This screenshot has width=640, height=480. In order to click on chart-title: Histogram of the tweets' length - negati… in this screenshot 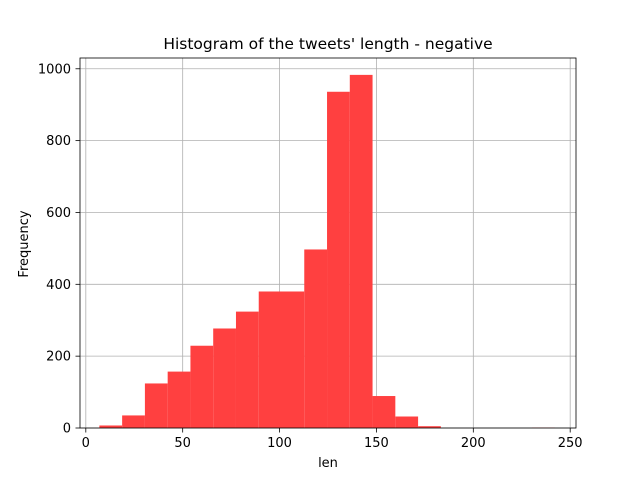, I will do `click(327, 44)`.